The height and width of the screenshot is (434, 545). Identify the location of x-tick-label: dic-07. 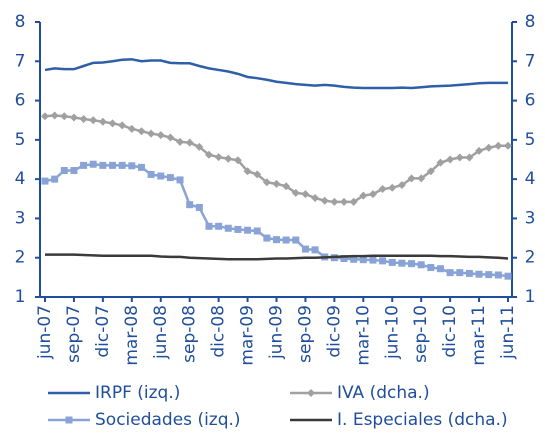
(103, 331).